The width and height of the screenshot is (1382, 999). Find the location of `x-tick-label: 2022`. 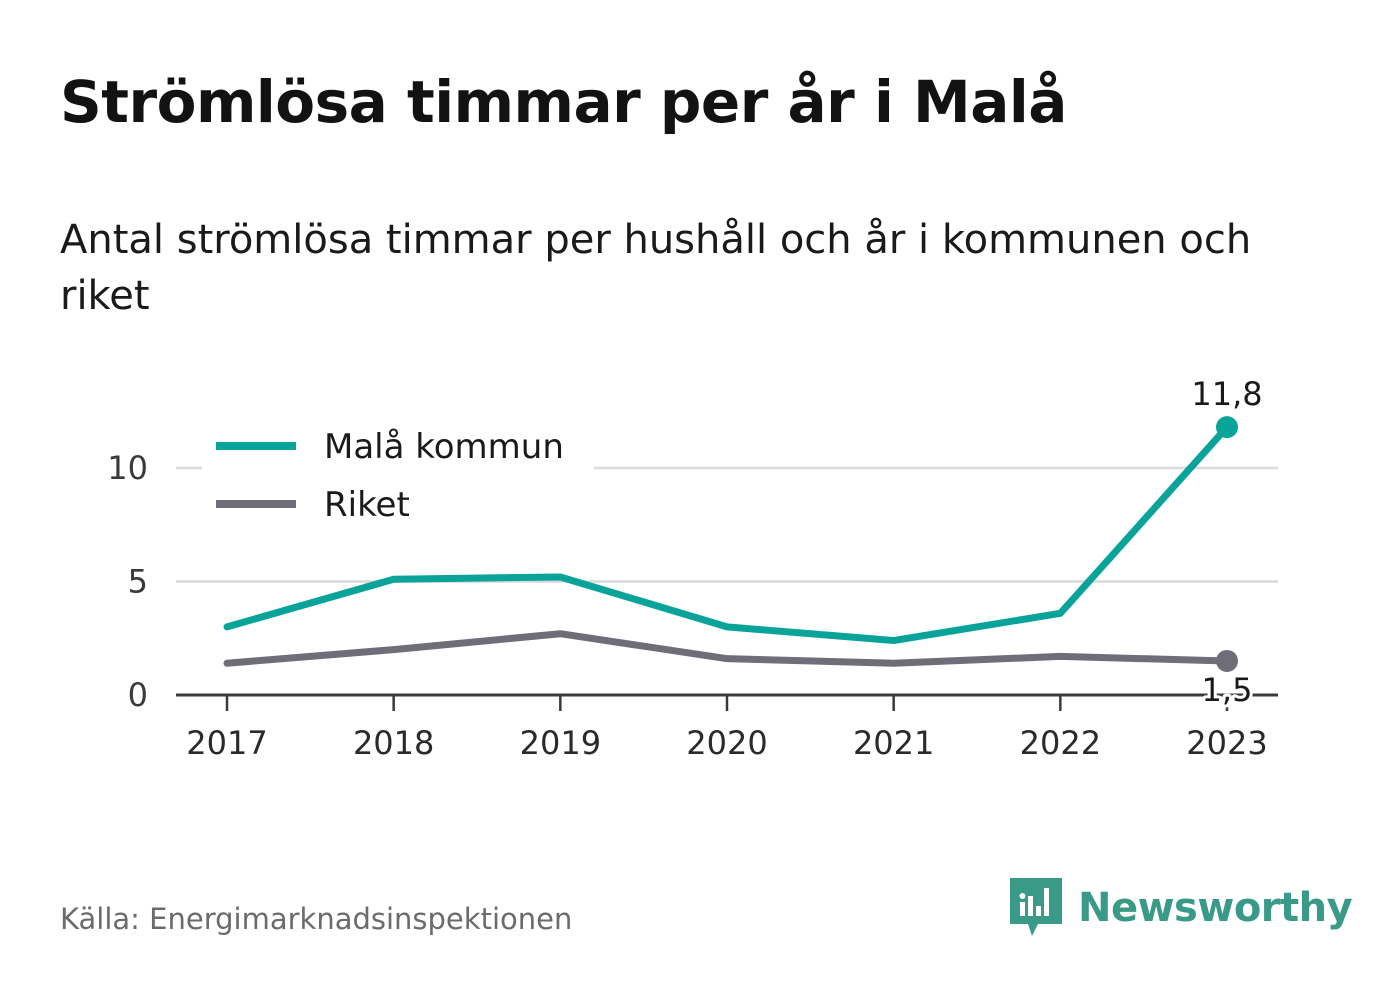

x-tick-label: 2022 is located at coordinates (1060, 743).